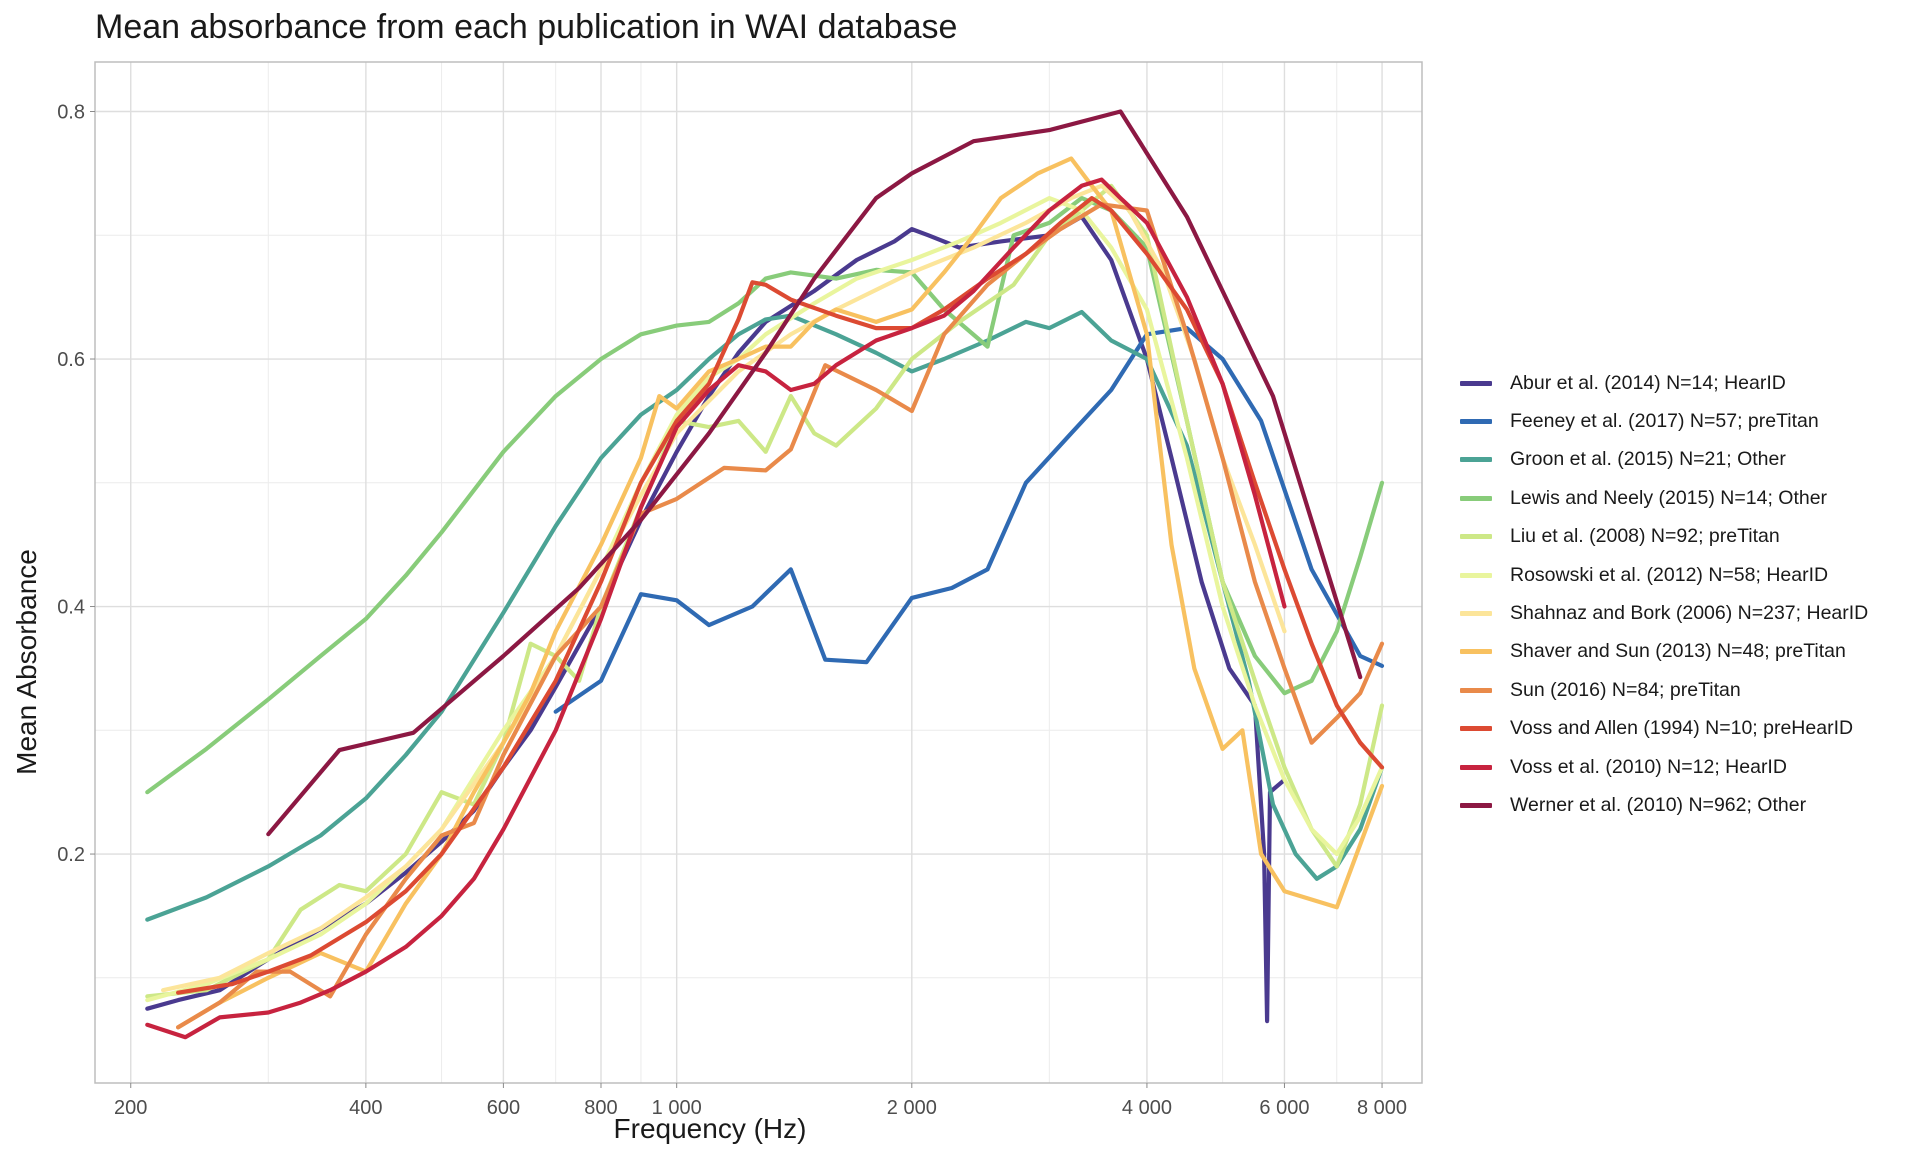  I want to click on legend-label: Abur et al. (2014) N=14; HearID, so click(1648, 382).